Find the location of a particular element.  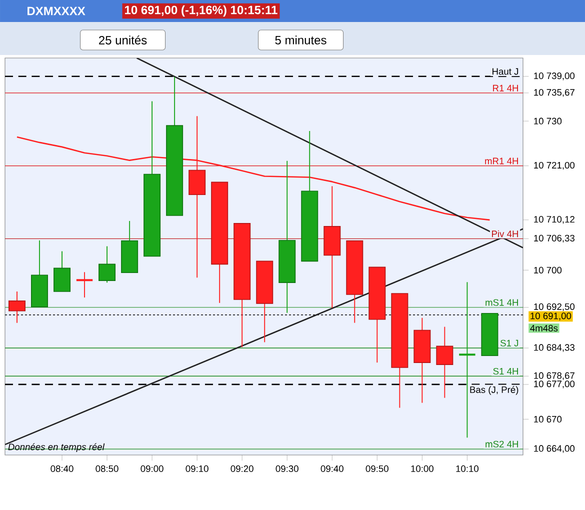

ref-line-label: mR1 4H is located at coordinates (501, 161).